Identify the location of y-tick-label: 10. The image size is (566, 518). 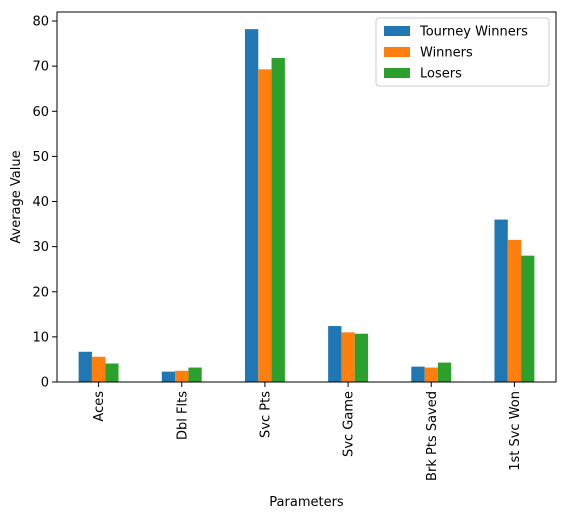
(40, 337).